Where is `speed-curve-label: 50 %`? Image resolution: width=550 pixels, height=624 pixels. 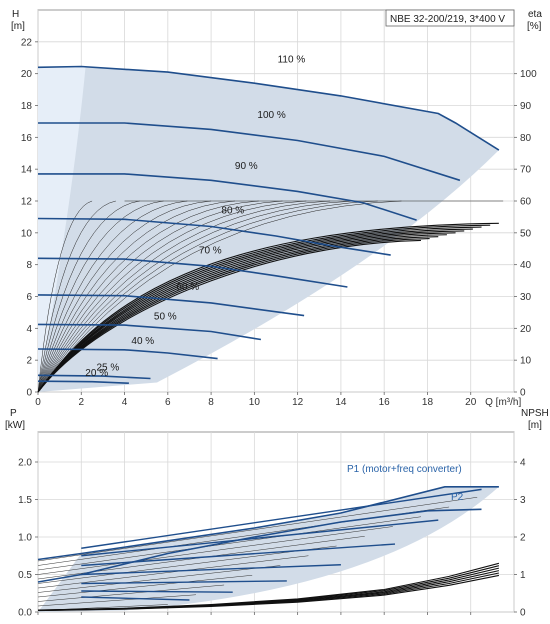 speed-curve-label: 50 % is located at coordinates (165, 316).